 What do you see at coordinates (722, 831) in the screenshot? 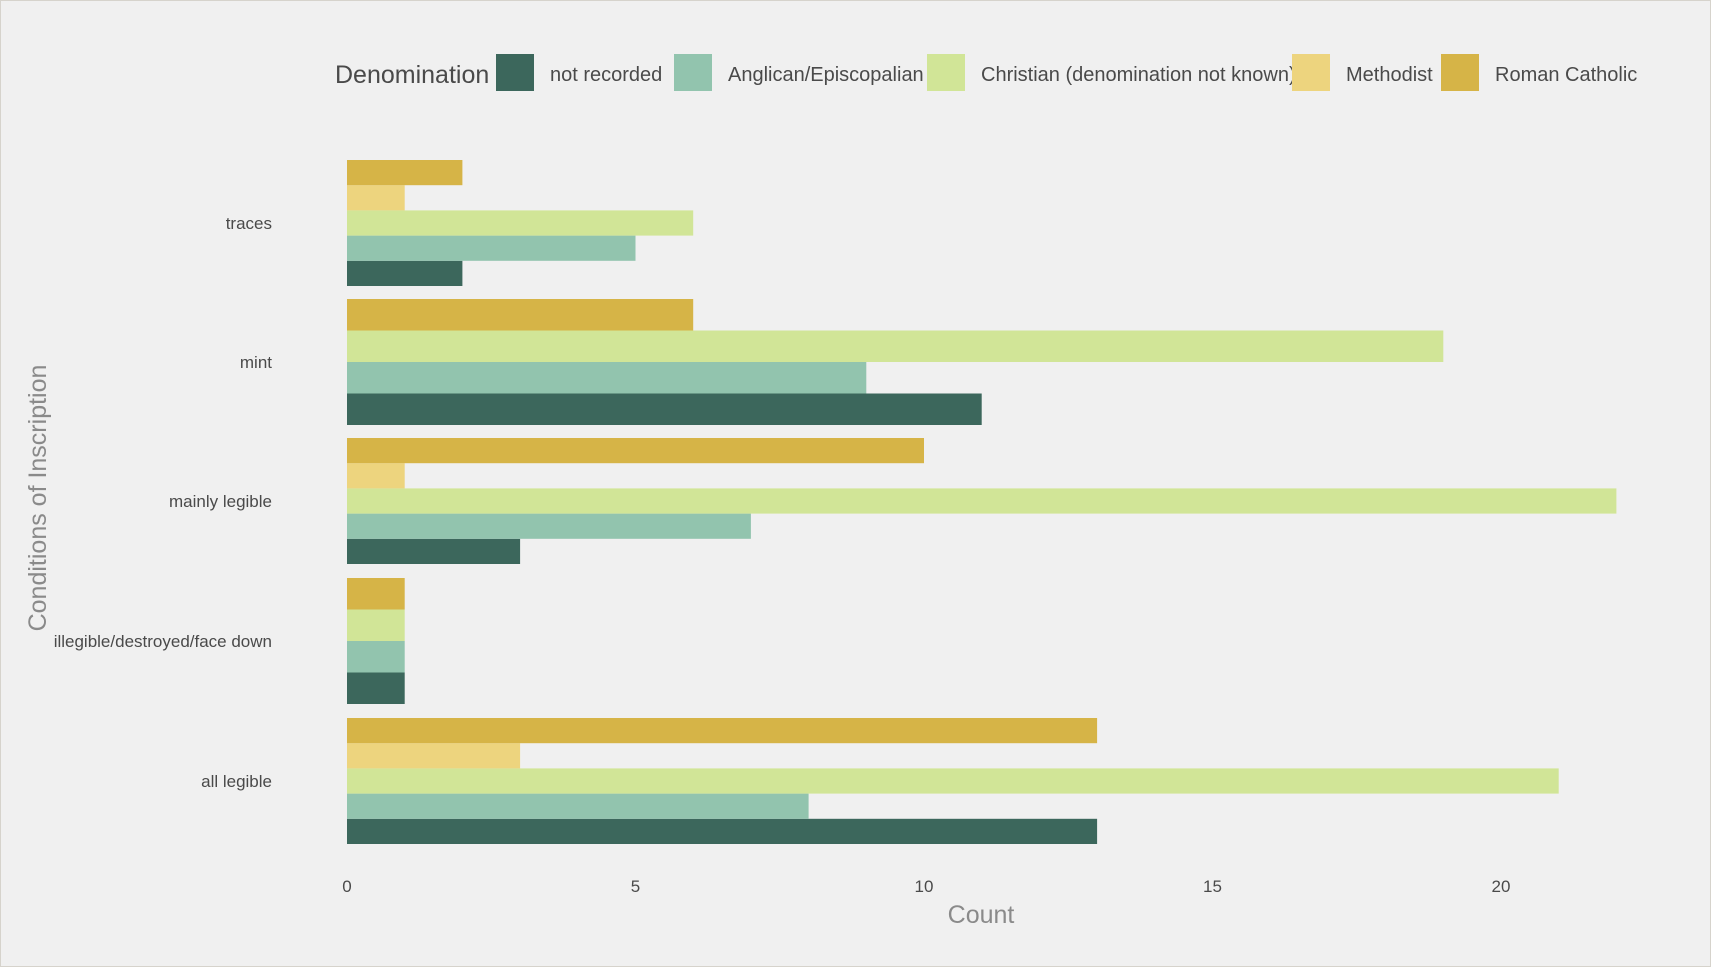
I see `bar-all-legible-not-recorded` at bounding box center [722, 831].